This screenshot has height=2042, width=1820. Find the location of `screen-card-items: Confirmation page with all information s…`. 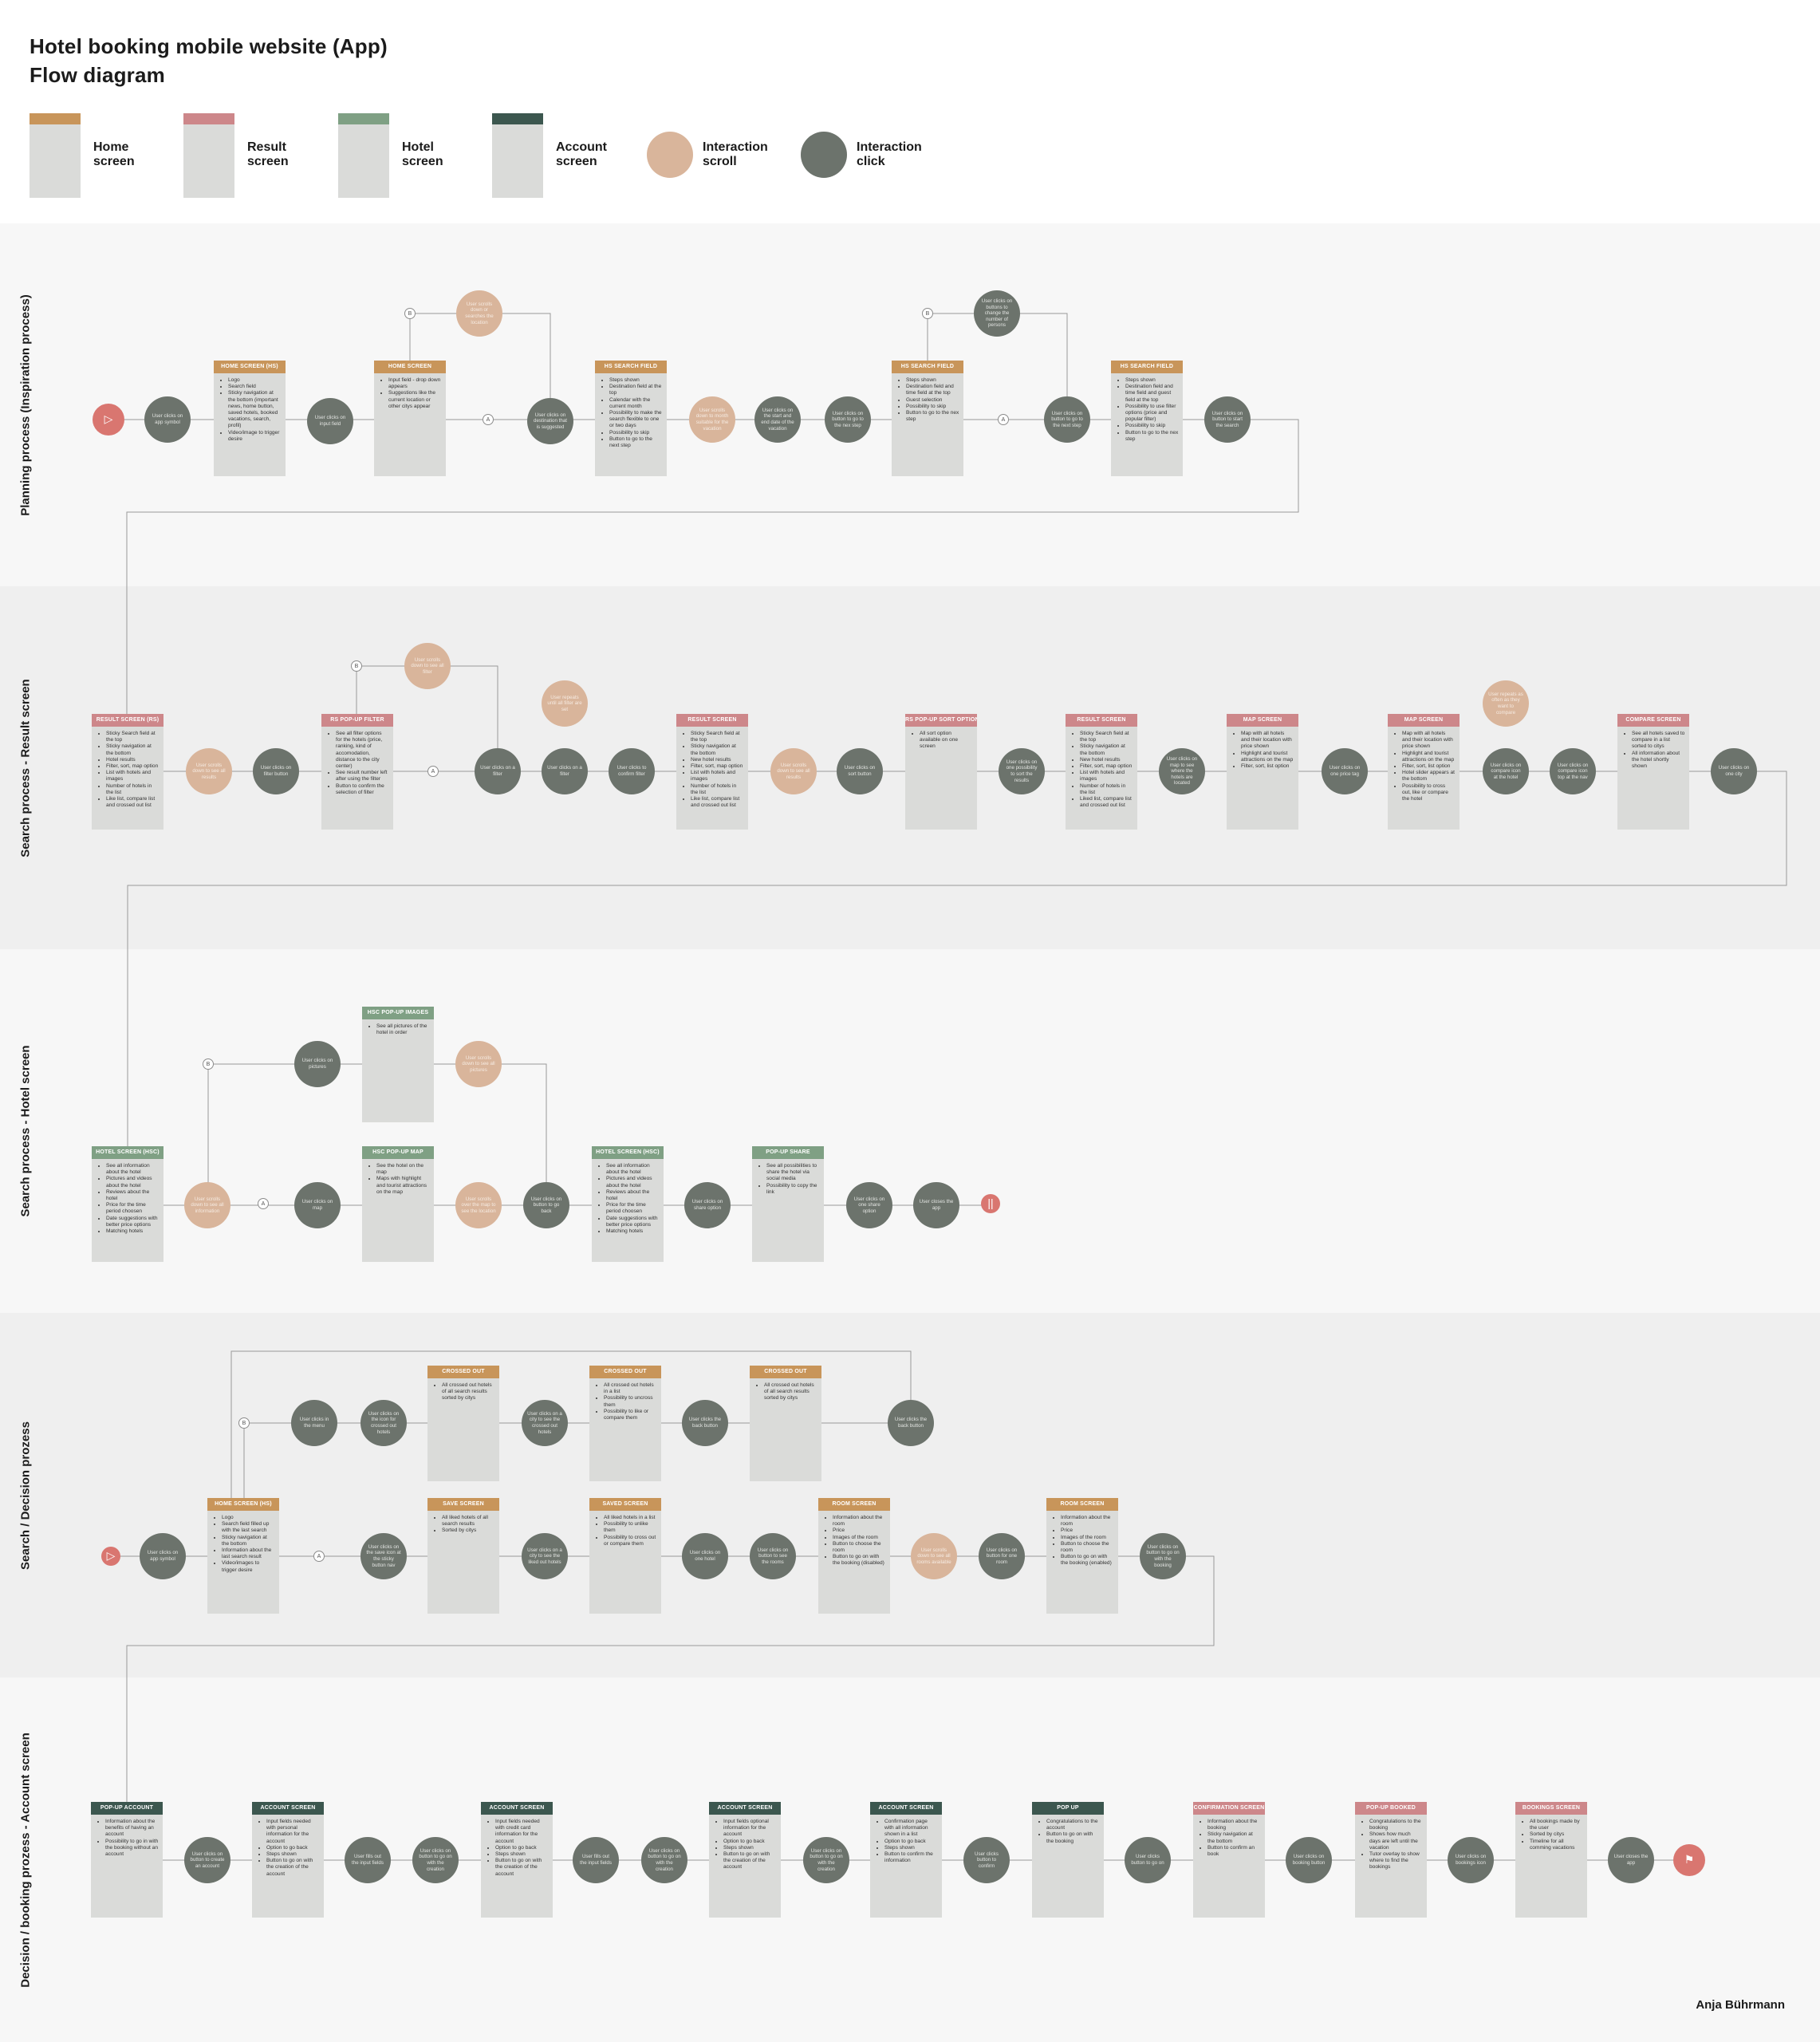

screen-card-items: Confirmation page with all information s… is located at coordinates (906, 1841).